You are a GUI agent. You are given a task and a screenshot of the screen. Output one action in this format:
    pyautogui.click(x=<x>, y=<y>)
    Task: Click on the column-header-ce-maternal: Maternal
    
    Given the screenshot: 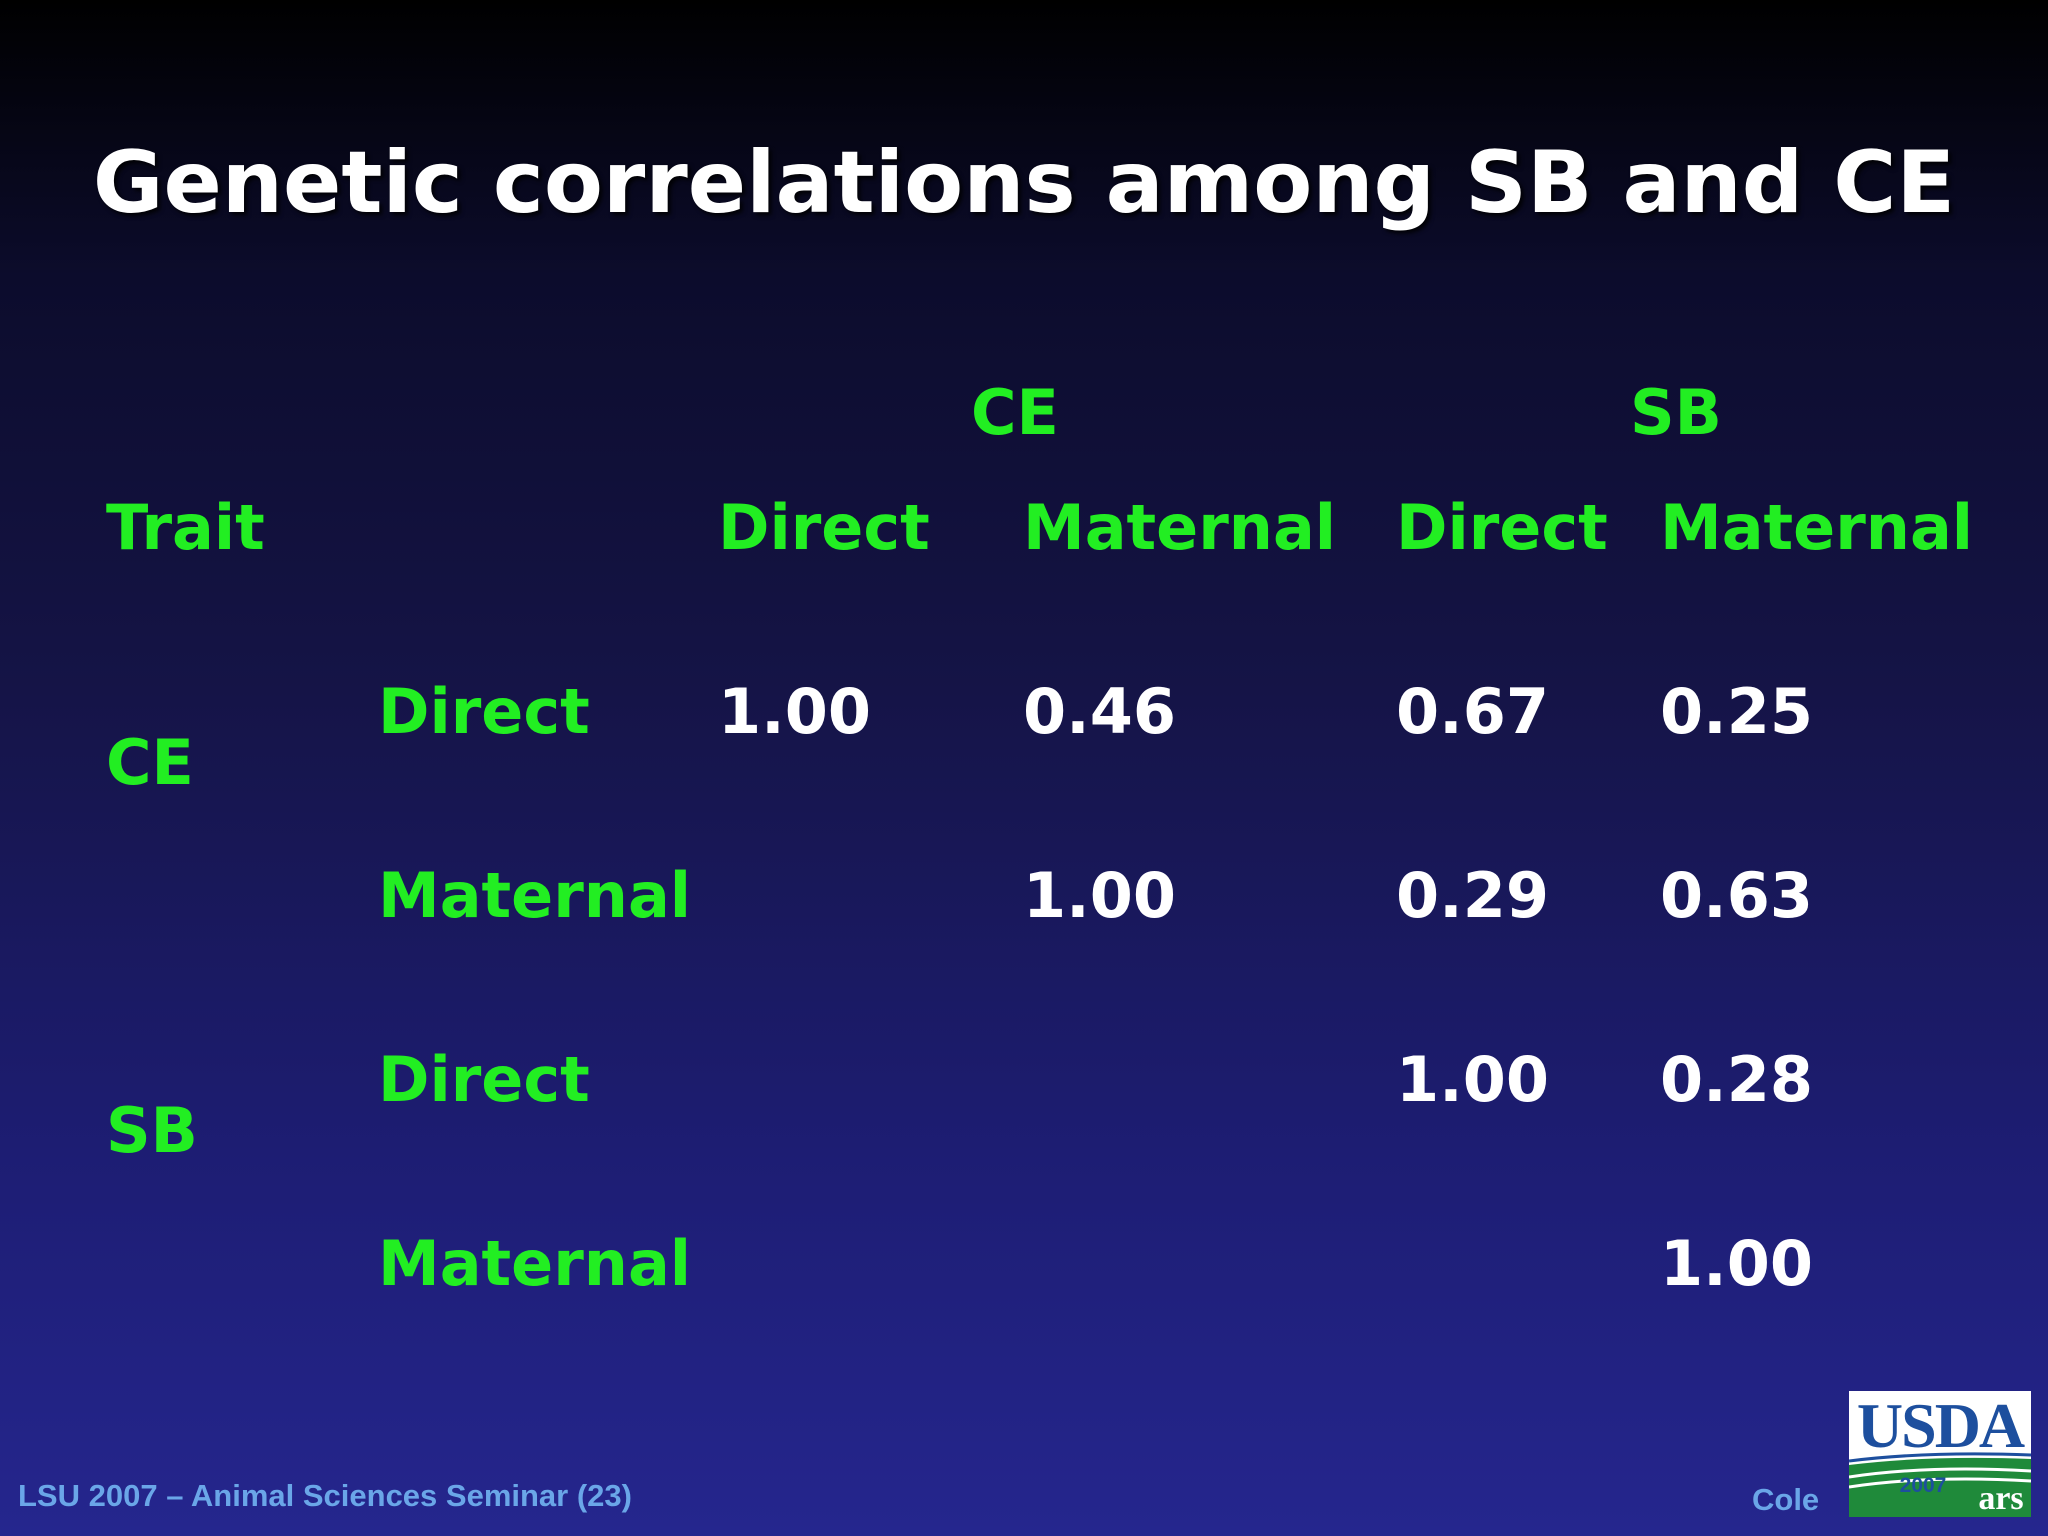 What is the action you would take?
    pyautogui.click(x=1180, y=527)
    